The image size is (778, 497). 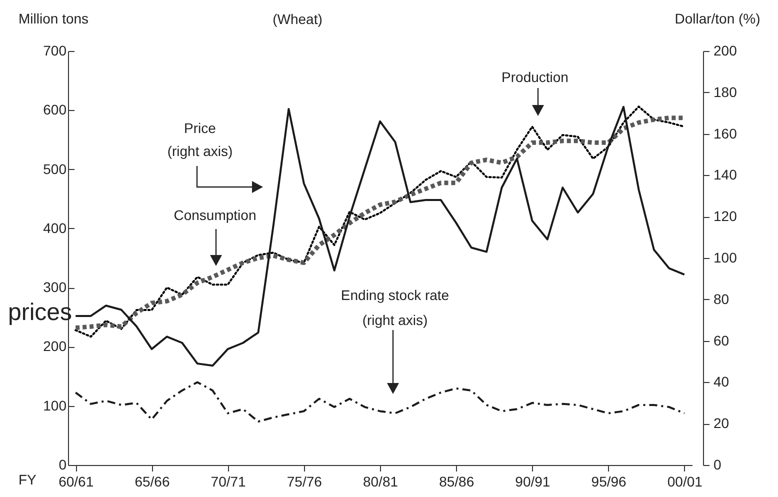 What do you see at coordinates (152, 482) in the screenshot?
I see `x-tick-label: 65/66` at bounding box center [152, 482].